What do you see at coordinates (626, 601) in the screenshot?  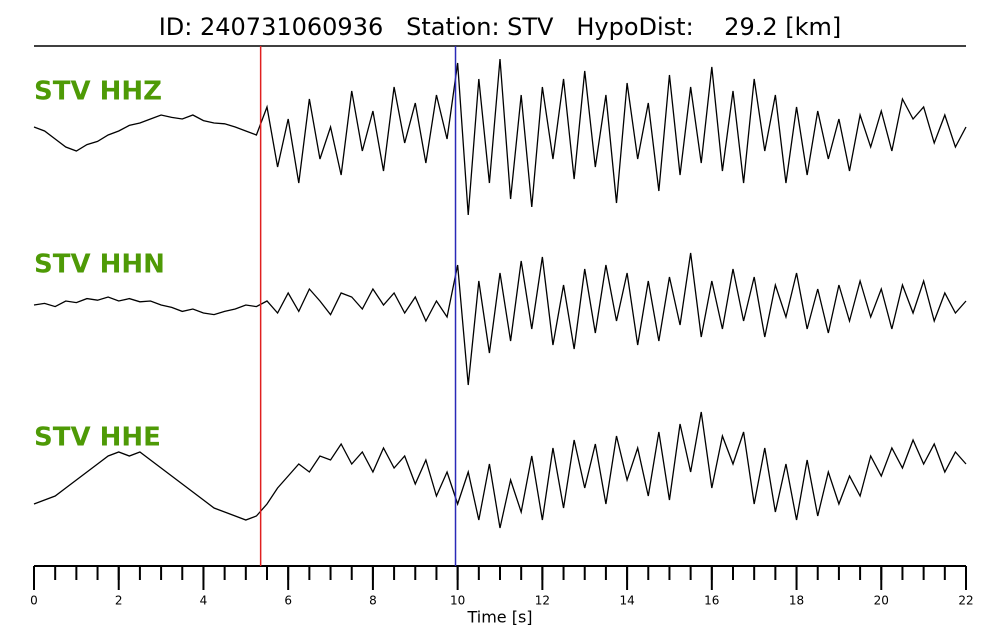 I see `x-tick-label: 14` at bounding box center [626, 601].